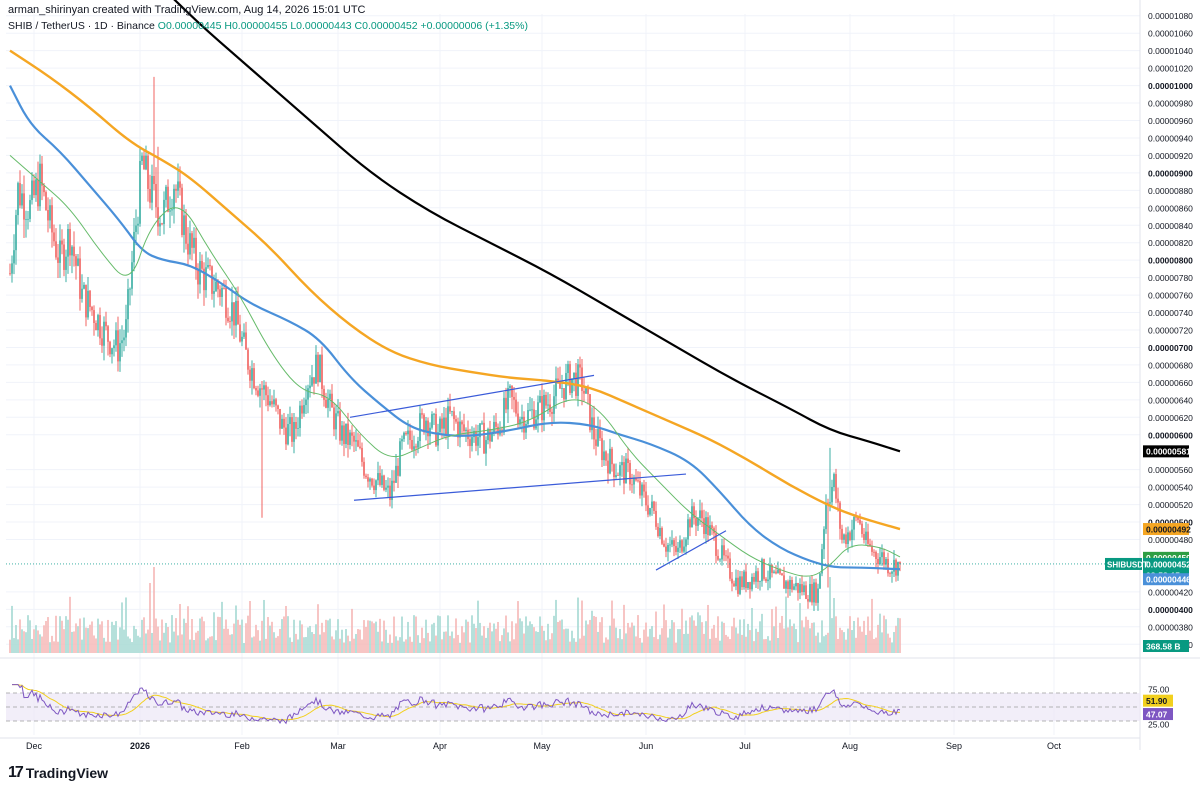 Image resolution: width=1200 pixels, height=790 pixels. Describe the element at coordinates (1163, 646) in the screenshot. I see `price-label-text: 368.58 B` at that location.